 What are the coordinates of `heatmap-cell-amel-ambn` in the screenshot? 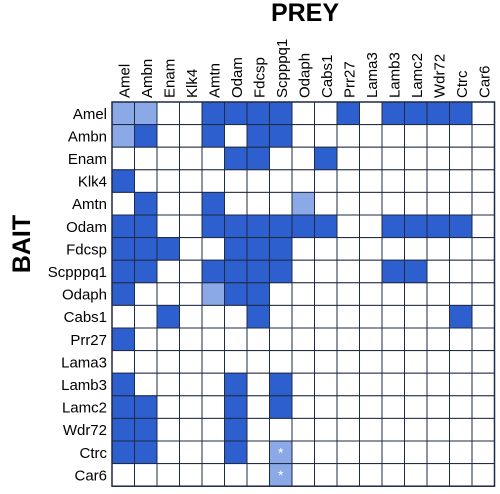 It's located at (146, 113).